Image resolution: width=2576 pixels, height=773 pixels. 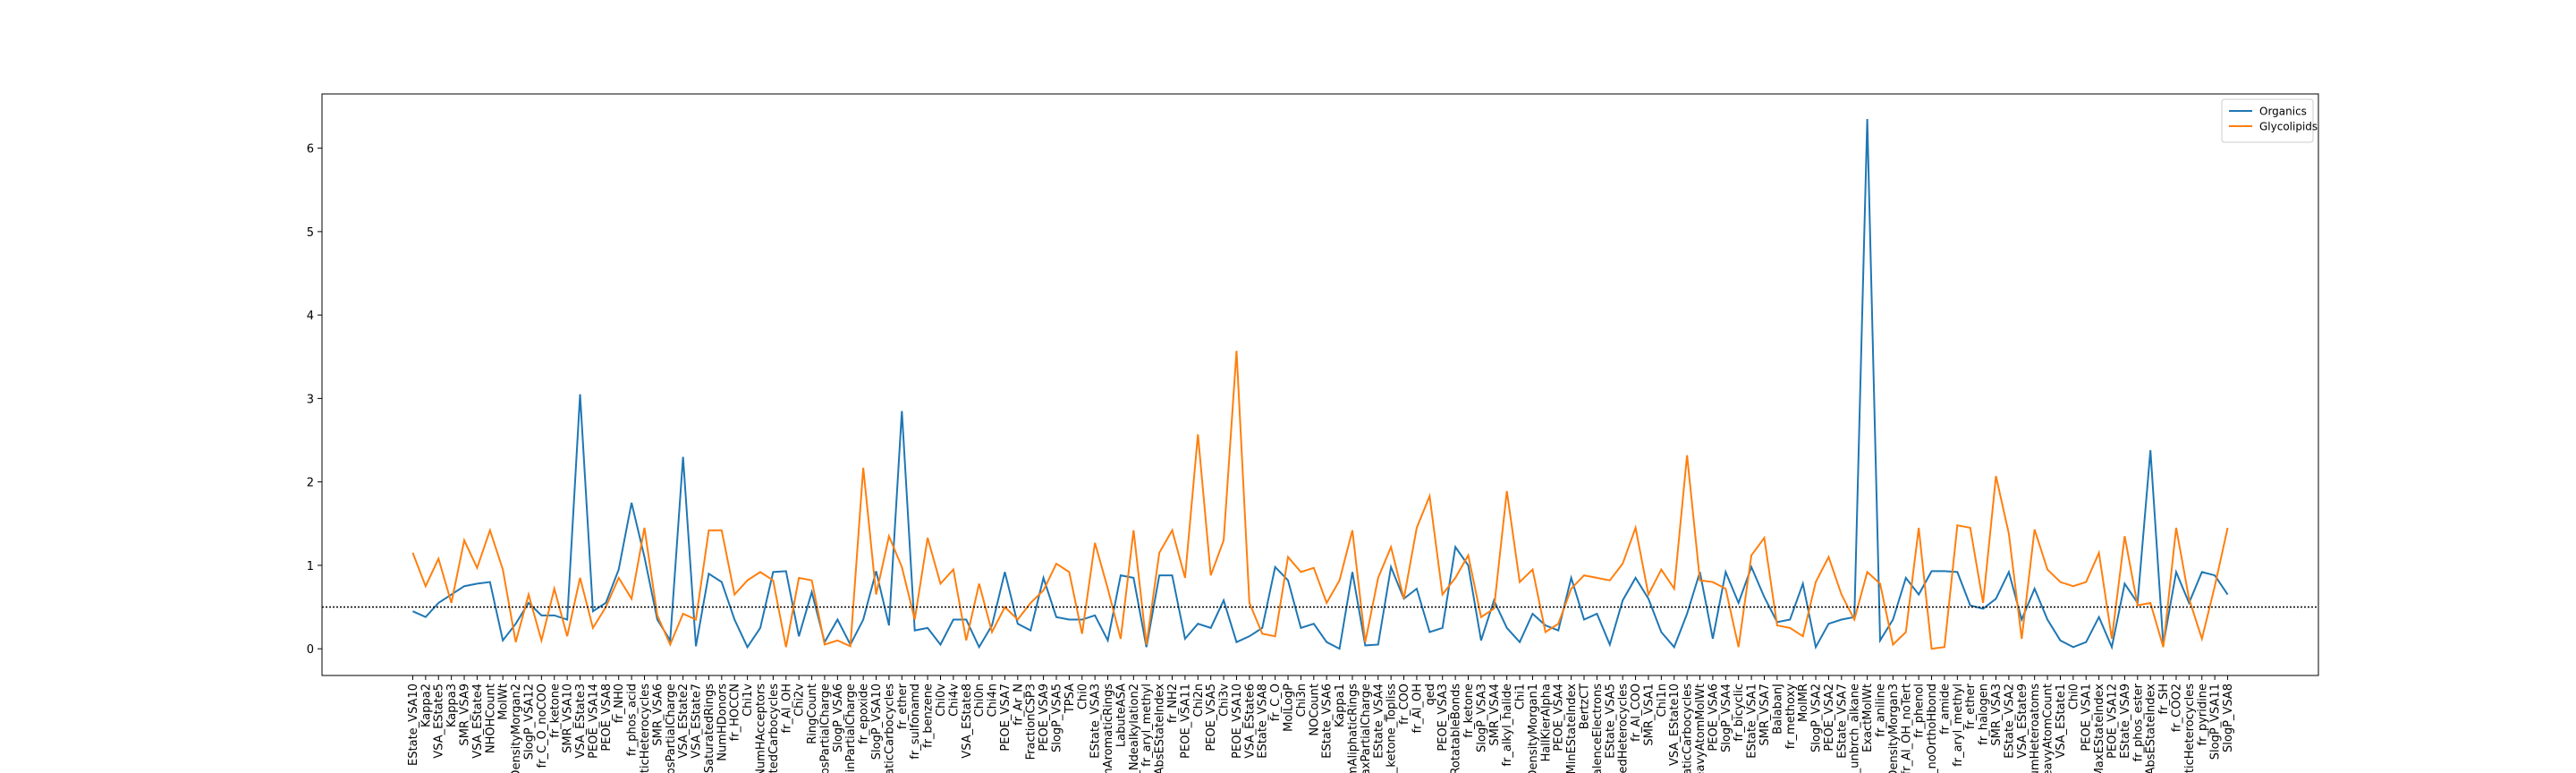 I want to click on x-tick-label: Chi0, so click(x=1082, y=696).